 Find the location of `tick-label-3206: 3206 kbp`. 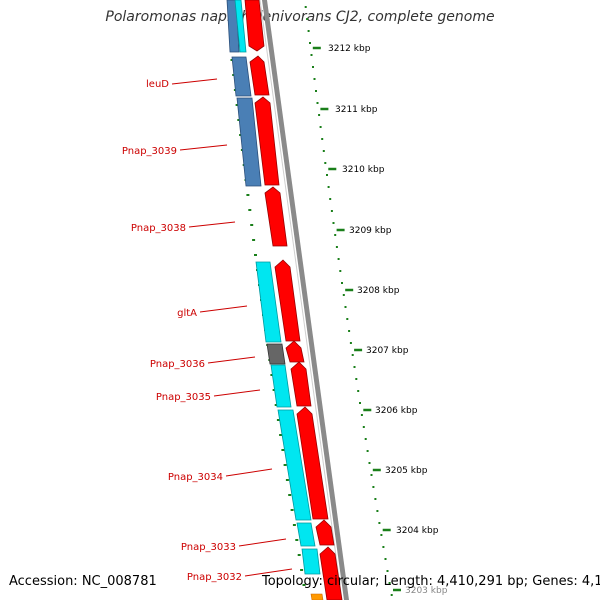

tick-label-3206: 3206 kbp is located at coordinates (396, 411).